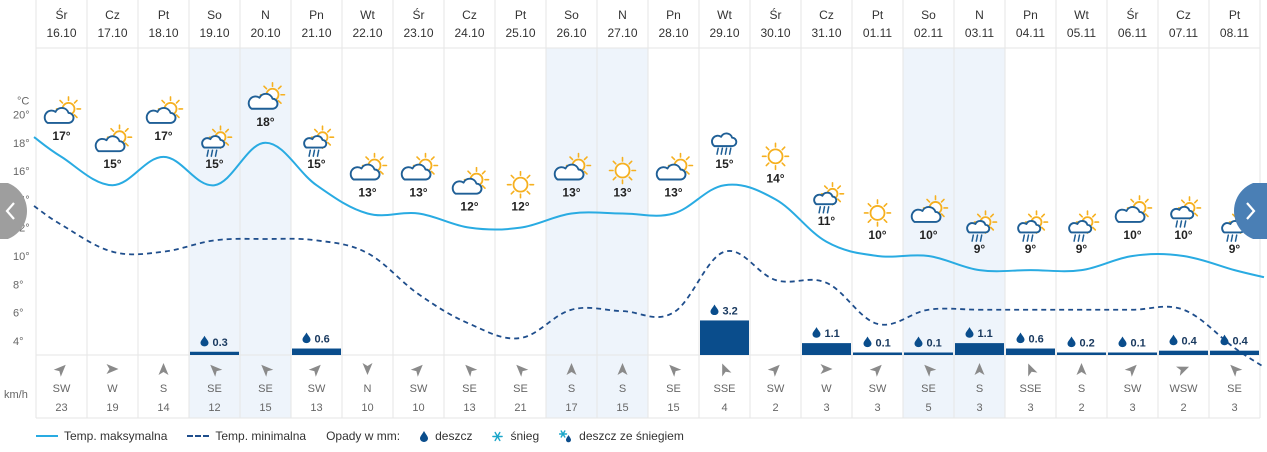 This screenshot has height=452, width=1267. What do you see at coordinates (1241, 342) in the screenshot?
I see `rain-amount-label: 0.4` at bounding box center [1241, 342].